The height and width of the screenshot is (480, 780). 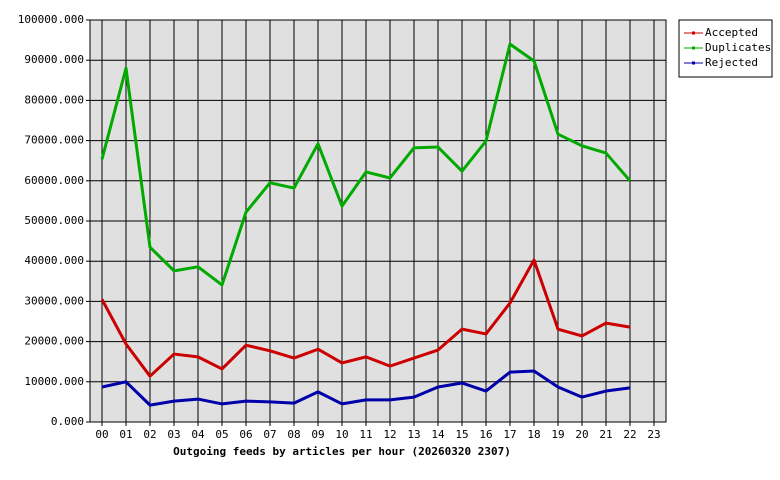 I want to click on x-tick-label: 03, so click(x=173, y=434).